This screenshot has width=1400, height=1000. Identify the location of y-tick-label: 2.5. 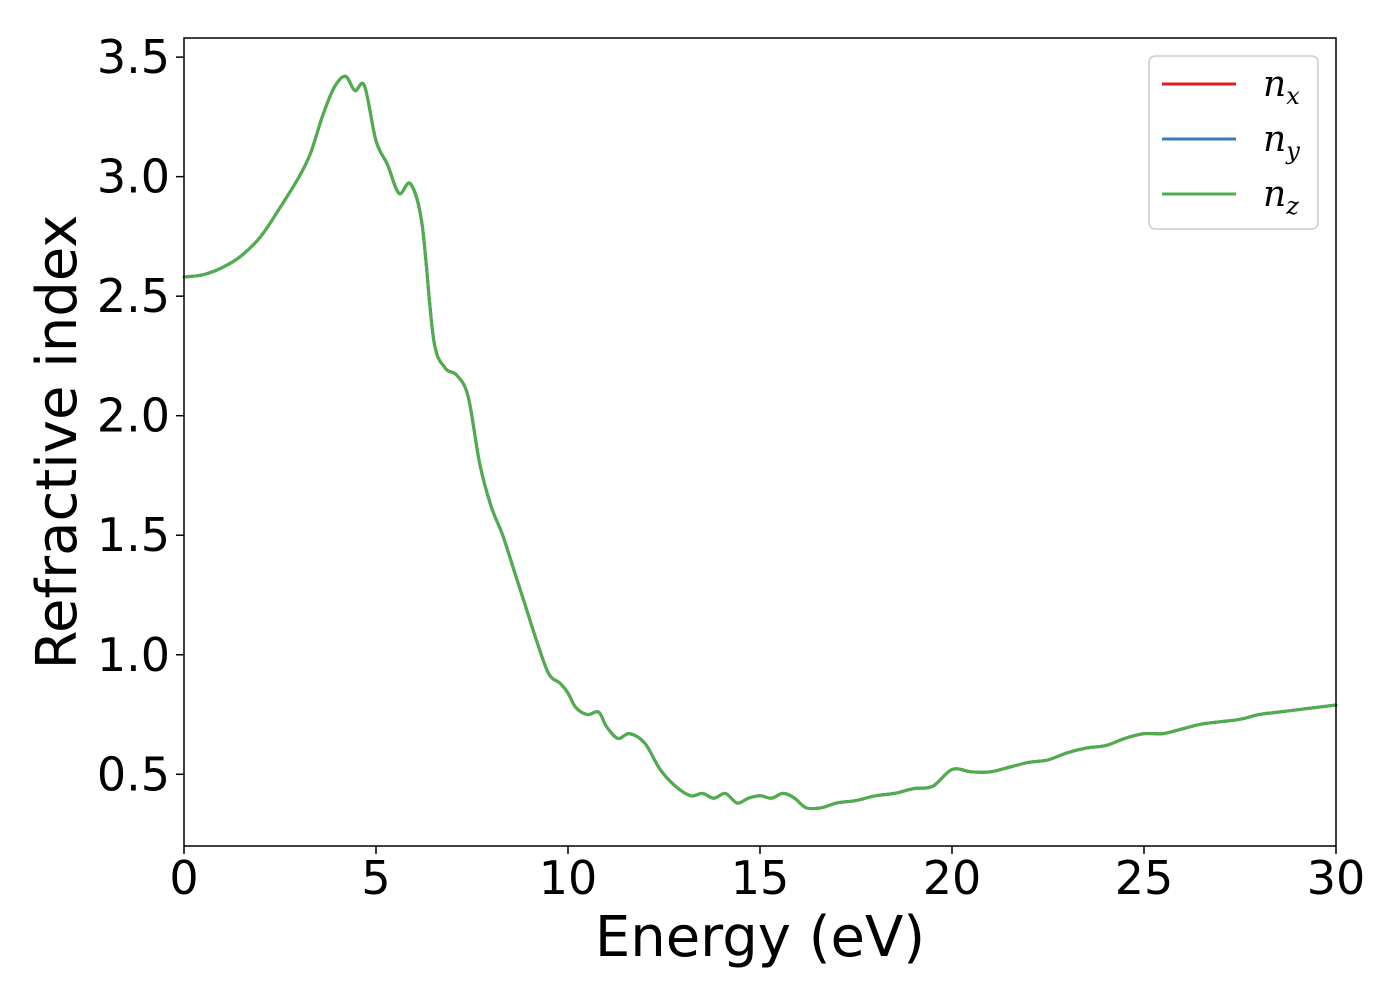
(133, 296).